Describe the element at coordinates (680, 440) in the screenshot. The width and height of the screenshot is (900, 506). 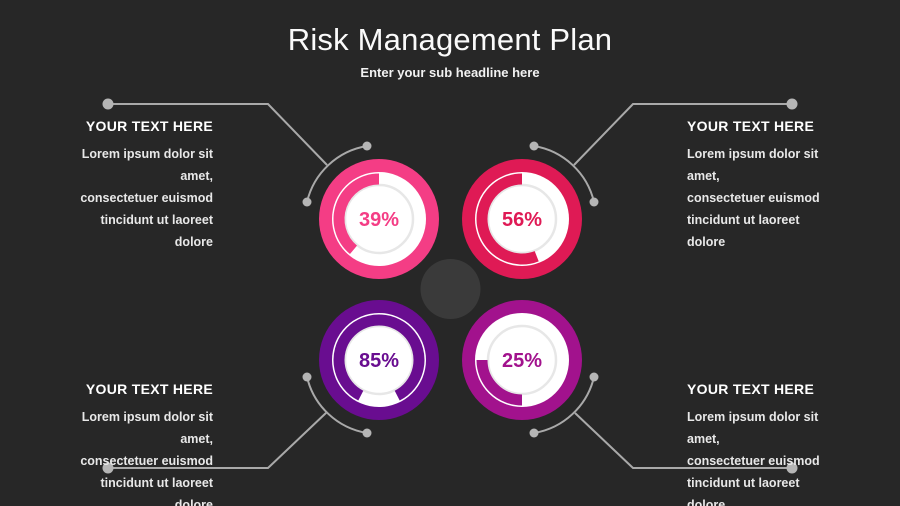
I see `connector-bottom-right` at that location.